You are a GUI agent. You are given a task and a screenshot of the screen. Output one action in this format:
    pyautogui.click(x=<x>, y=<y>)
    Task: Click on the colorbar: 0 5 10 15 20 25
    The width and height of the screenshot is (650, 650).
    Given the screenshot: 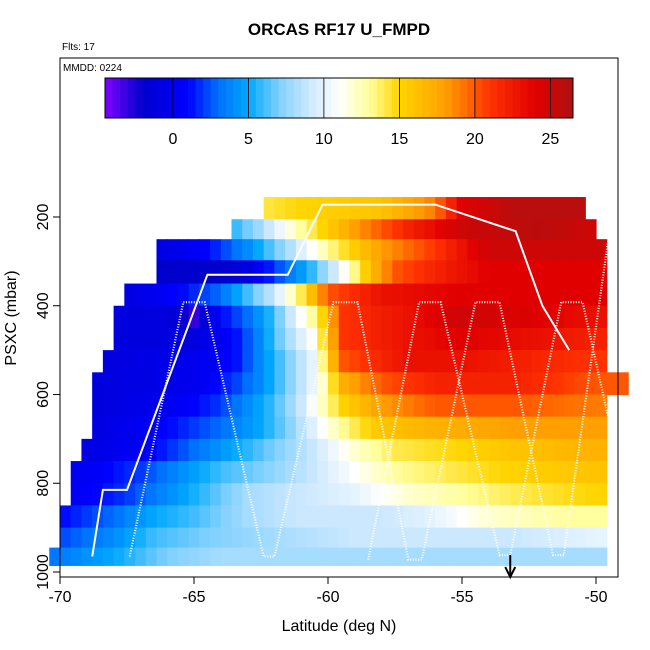 What is the action you would take?
    pyautogui.click(x=339, y=112)
    